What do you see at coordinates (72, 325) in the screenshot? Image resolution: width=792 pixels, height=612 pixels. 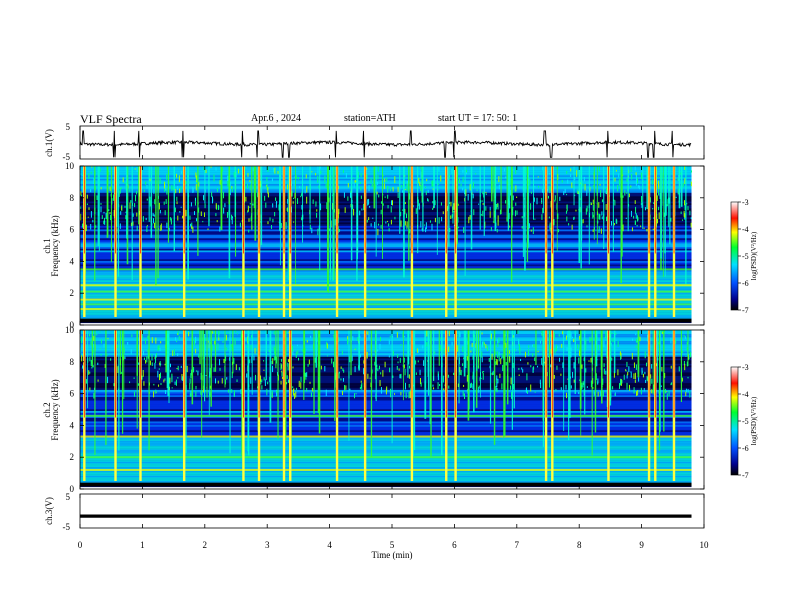 I see `freq-tick-label: 0` at bounding box center [72, 325].